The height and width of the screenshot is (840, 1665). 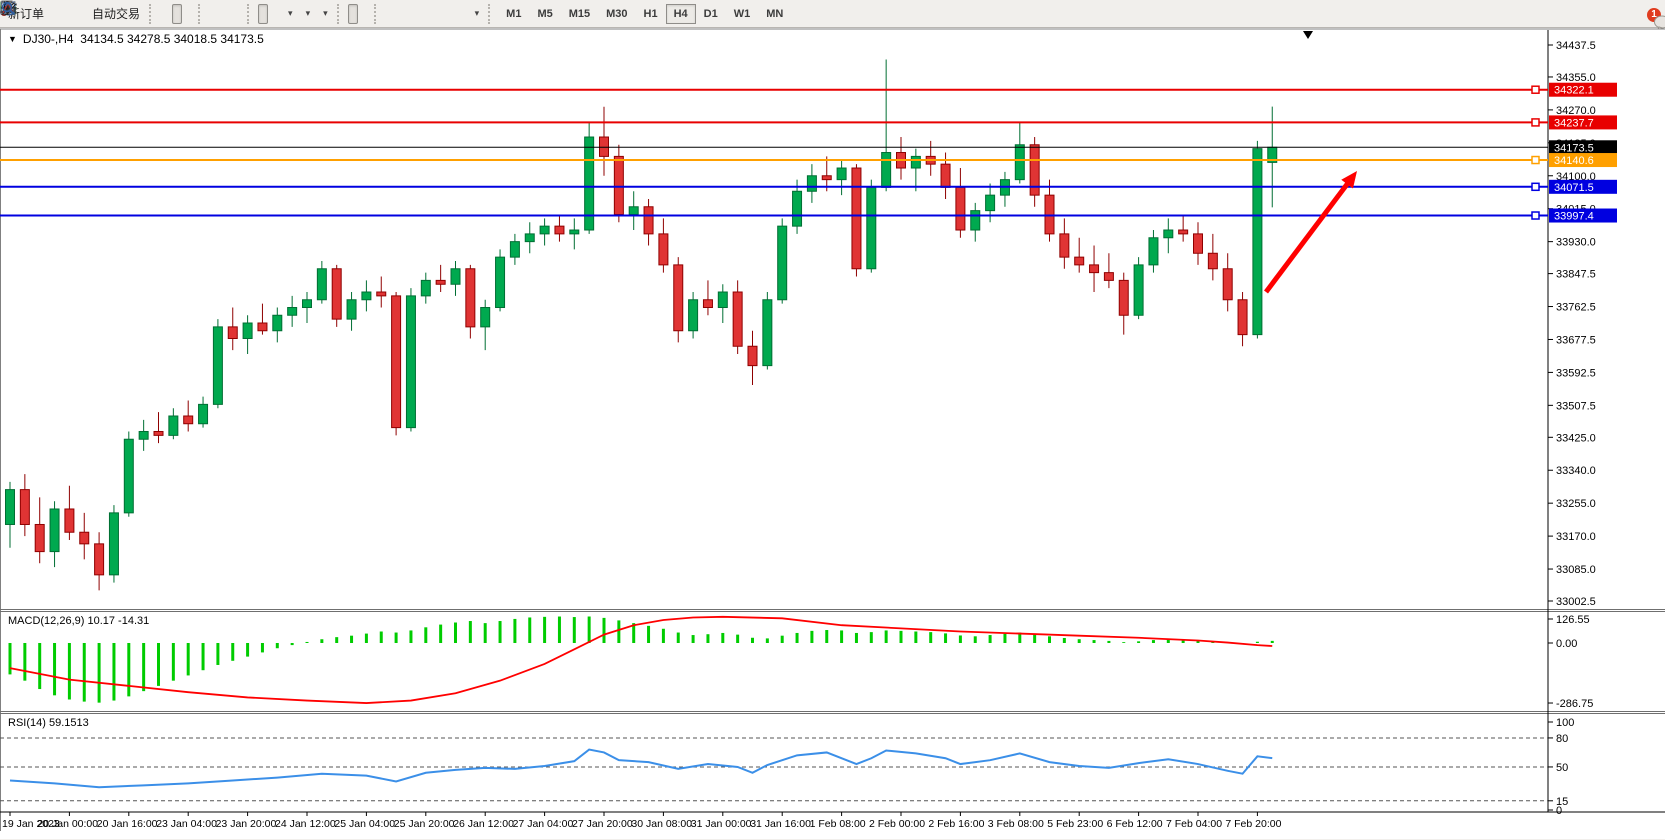 I want to click on price-tick-label: 33592.5, so click(x=1576, y=373).